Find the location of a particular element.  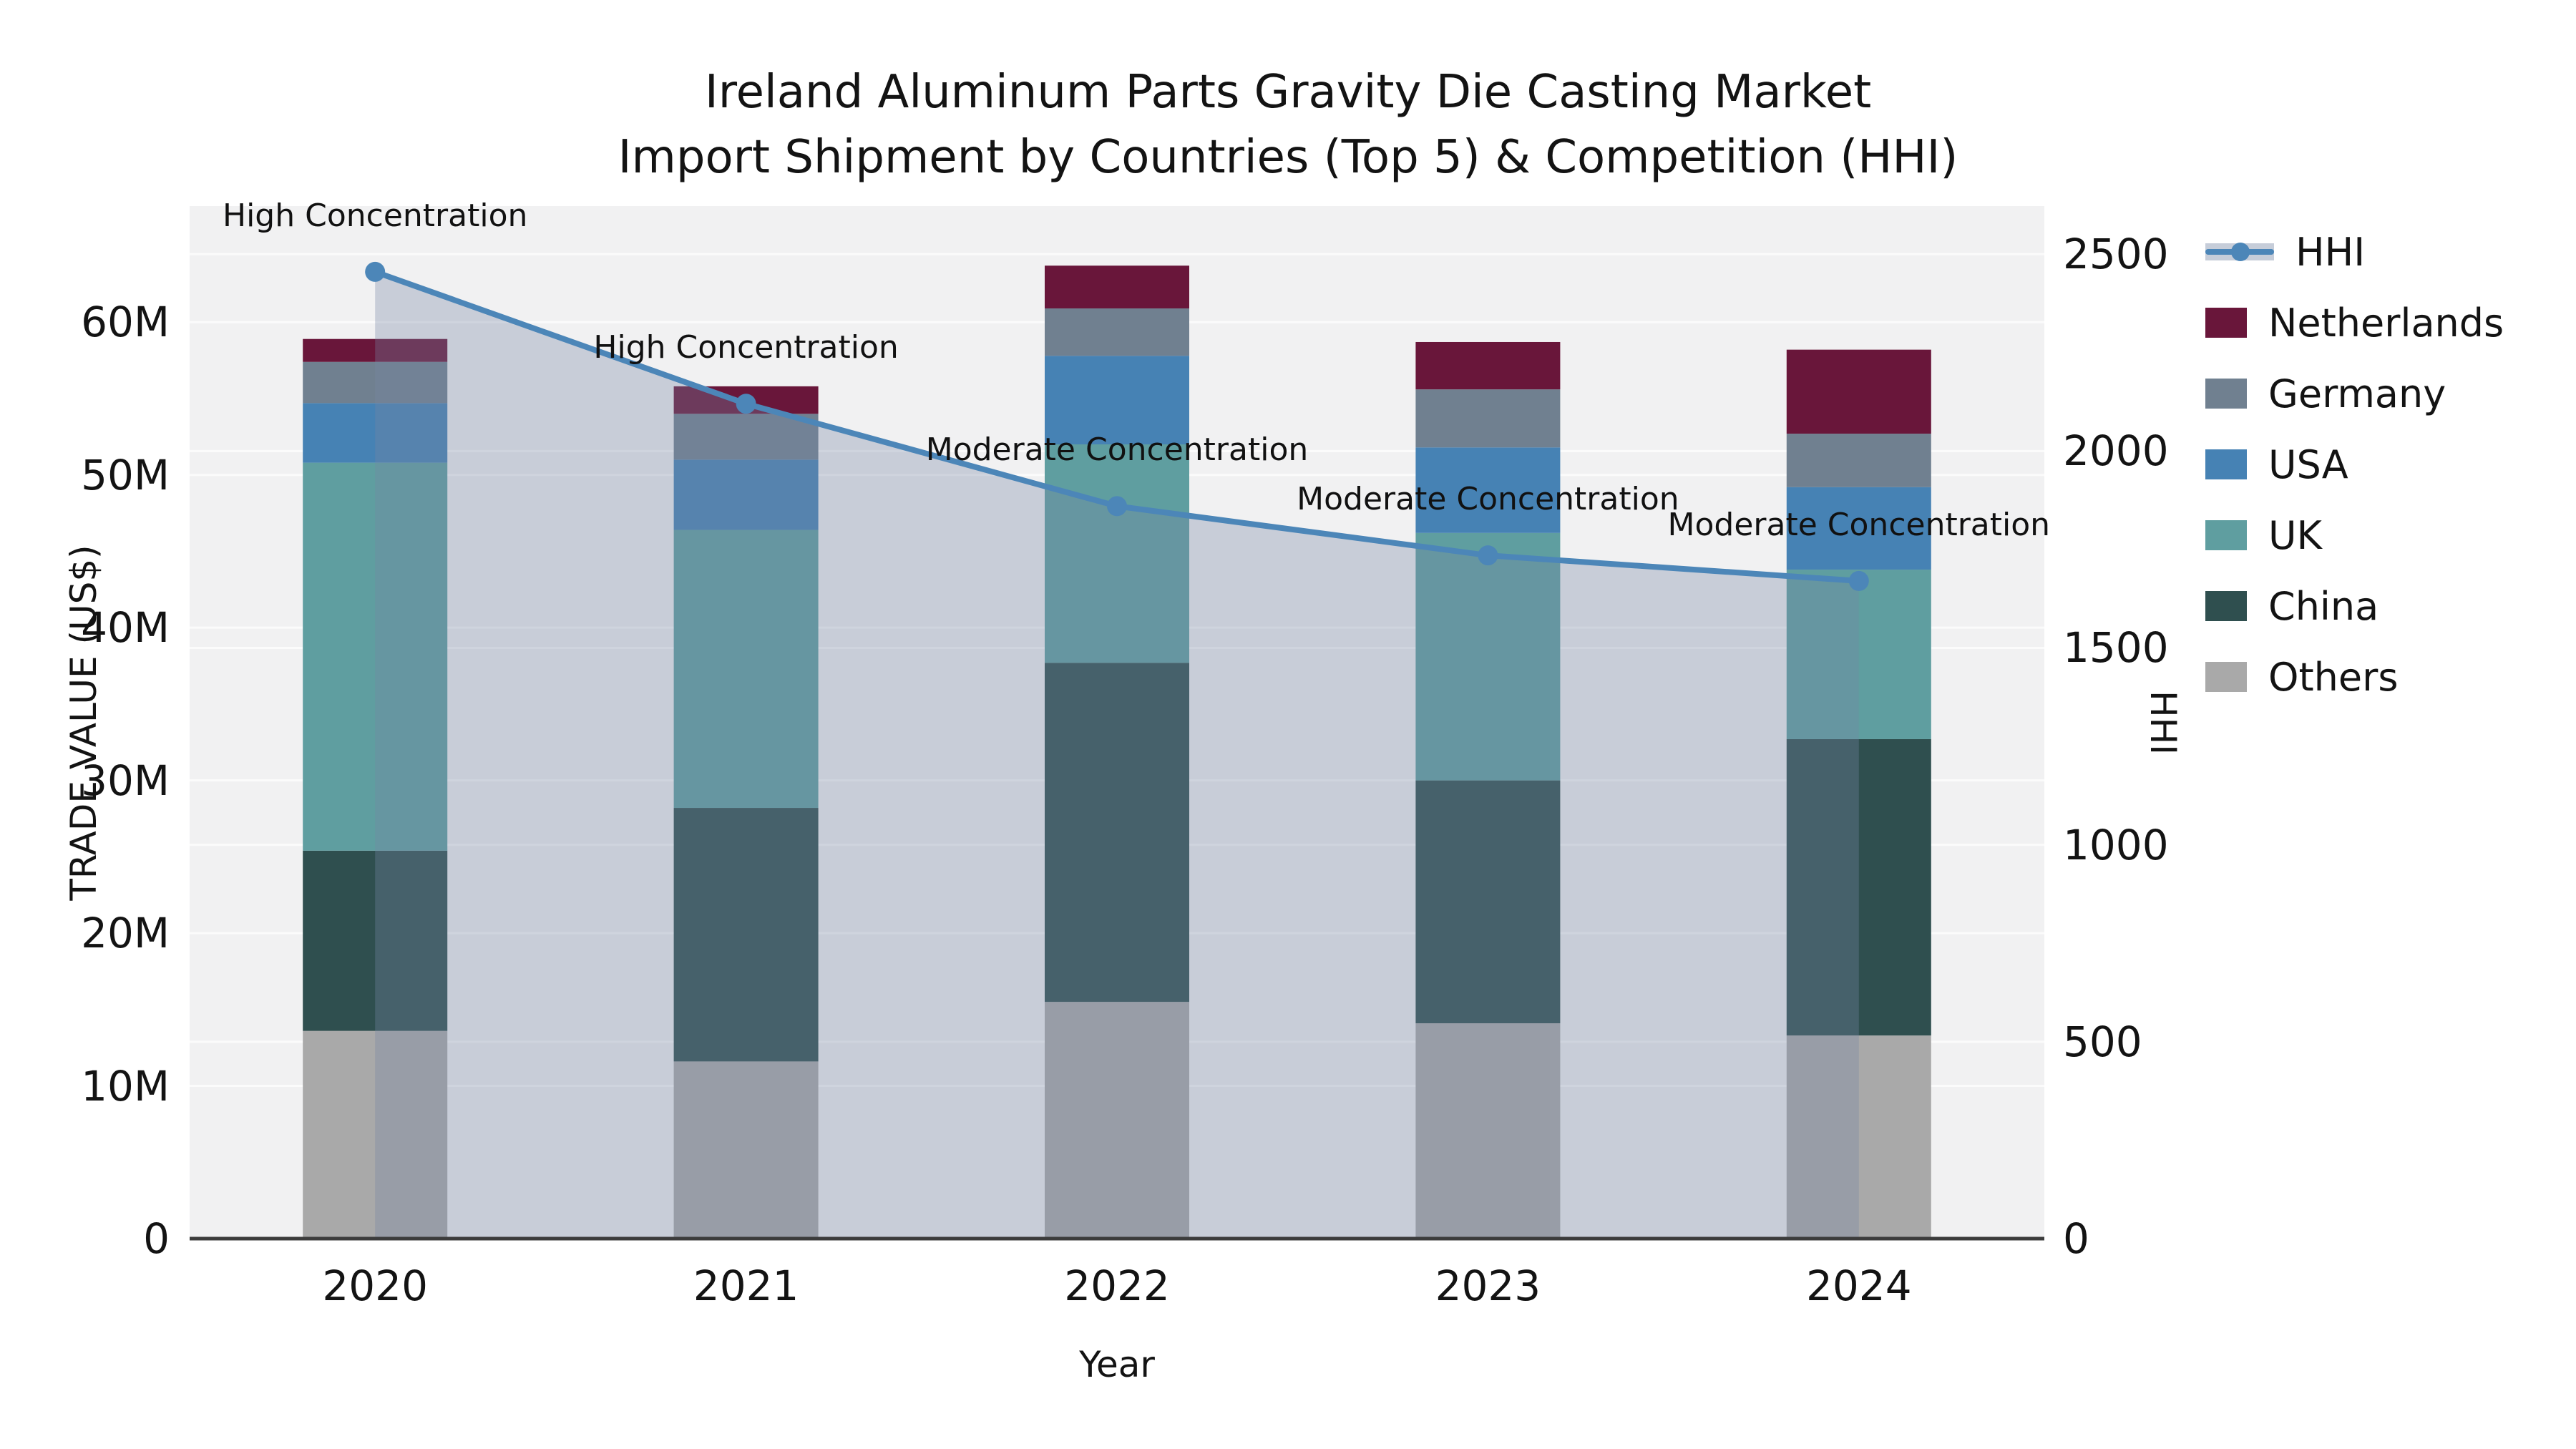

legend-item-usa: USA is located at coordinates (2354, 464).